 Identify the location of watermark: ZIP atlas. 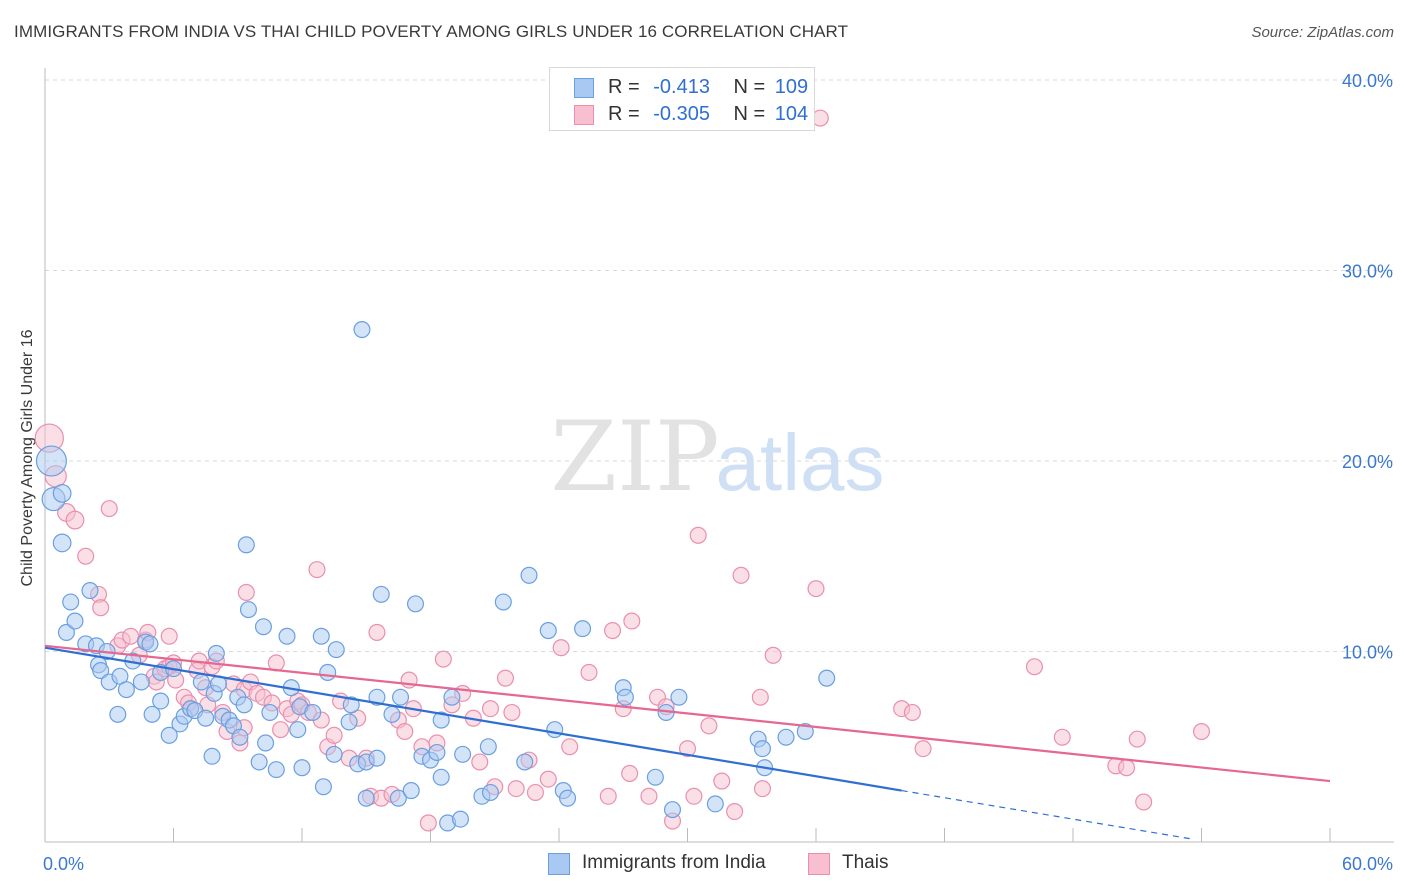
(717, 457).